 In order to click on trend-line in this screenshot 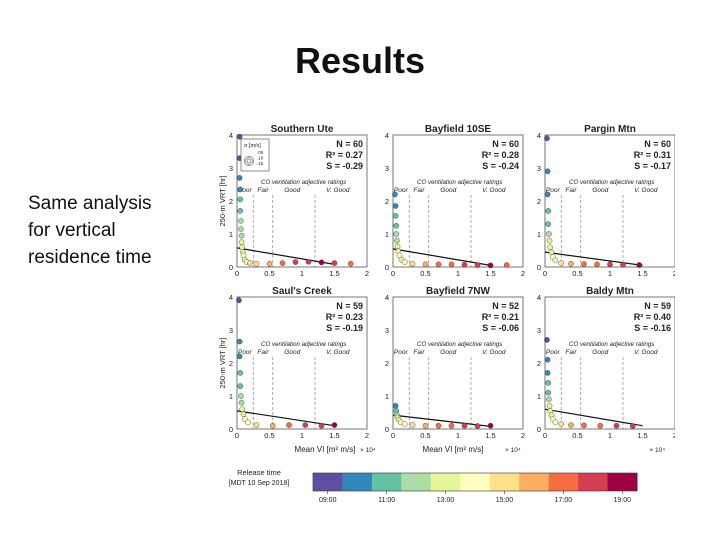, I will do `click(441, 257)`.